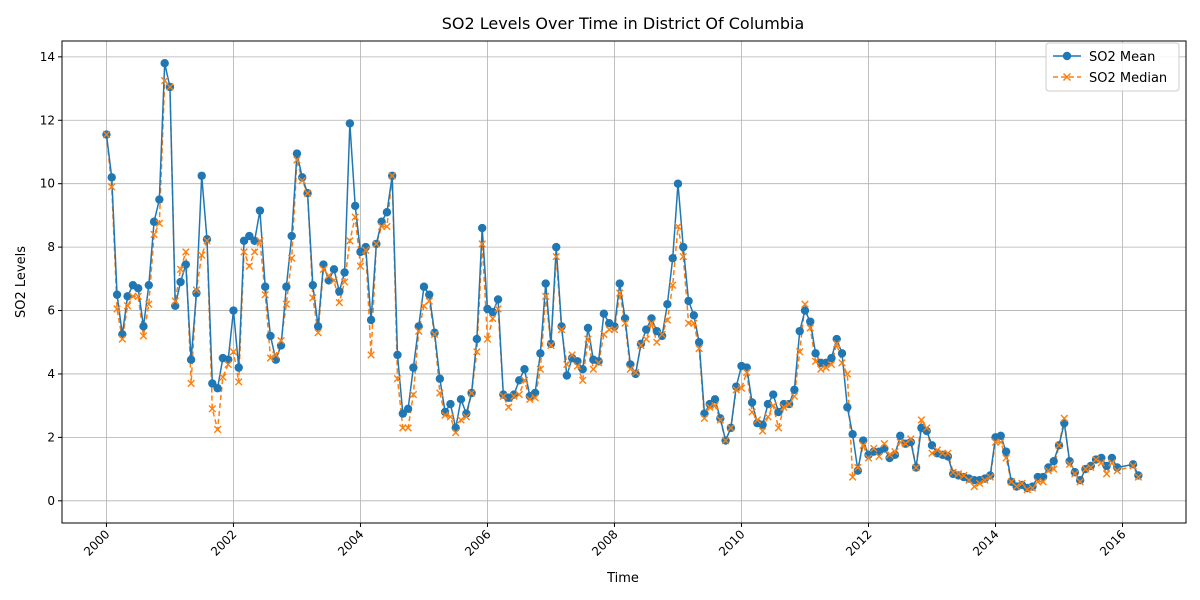  What do you see at coordinates (47, 120) in the screenshot?
I see `y-tick-label: 12` at bounding box center [47, 120].